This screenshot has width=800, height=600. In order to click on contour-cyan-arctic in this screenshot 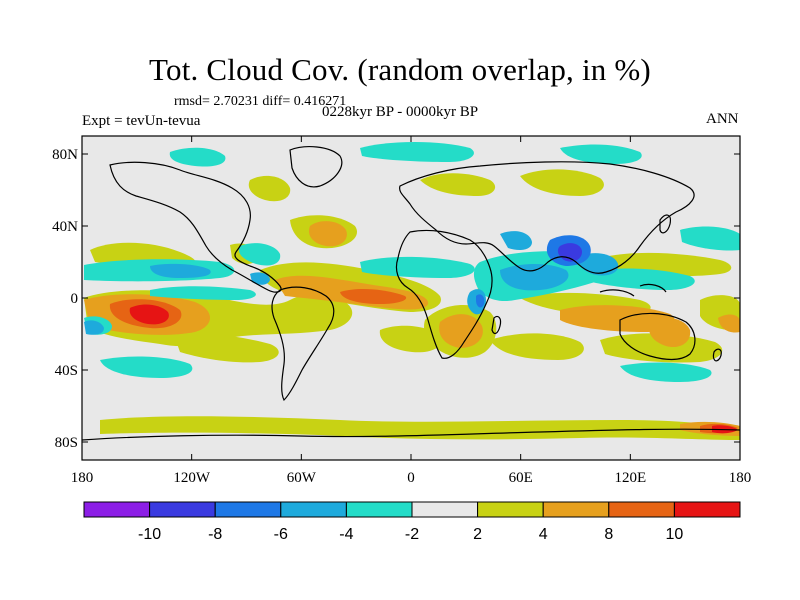, I will do `click(197, 157)`.